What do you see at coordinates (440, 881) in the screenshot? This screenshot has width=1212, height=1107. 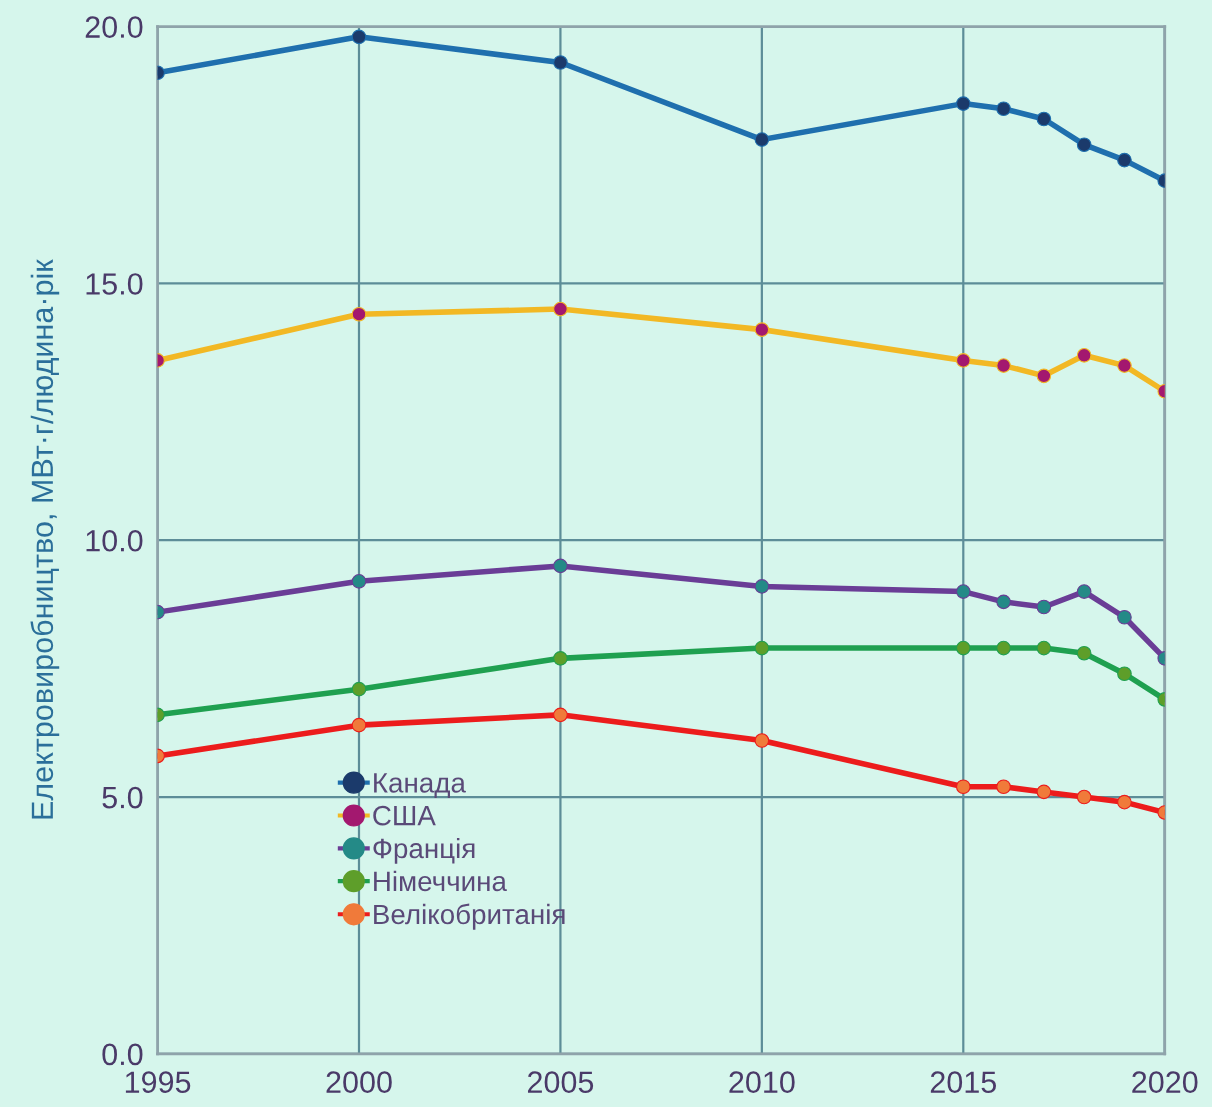 I see `legend-label: Німеччина` at bounding box center [440, 881].